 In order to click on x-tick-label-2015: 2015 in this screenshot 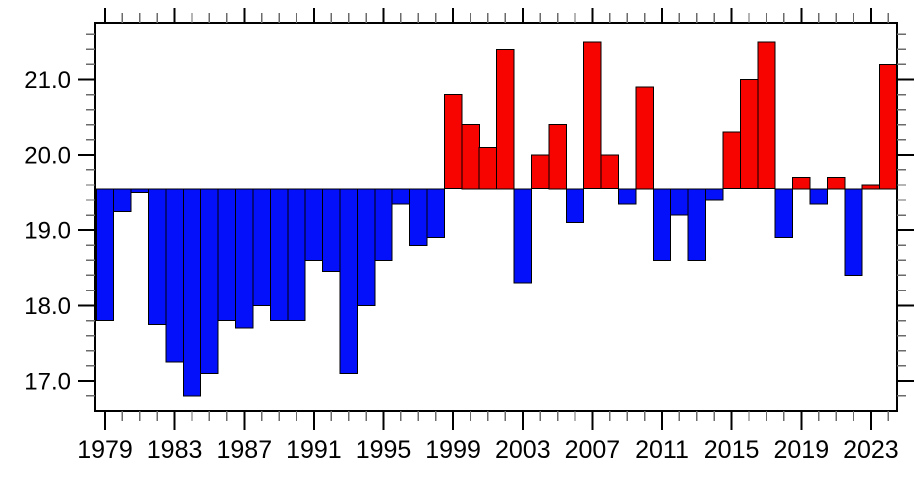, I will do `click(732, 450)`.